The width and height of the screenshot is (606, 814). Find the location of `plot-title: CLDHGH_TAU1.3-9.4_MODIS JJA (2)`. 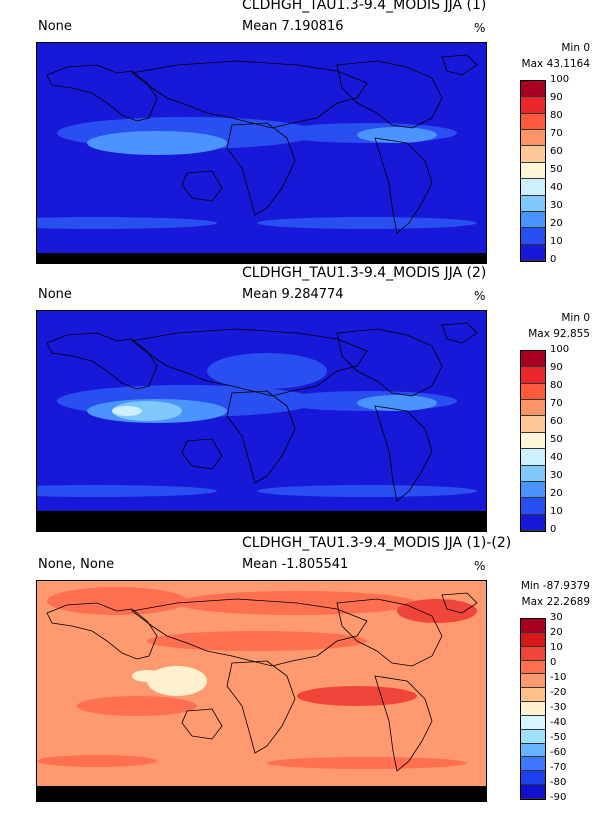

plot-title: CLDHGH_TAU1.3-9.4_MODIS JJA (2) is located at coordinates (364, 273).